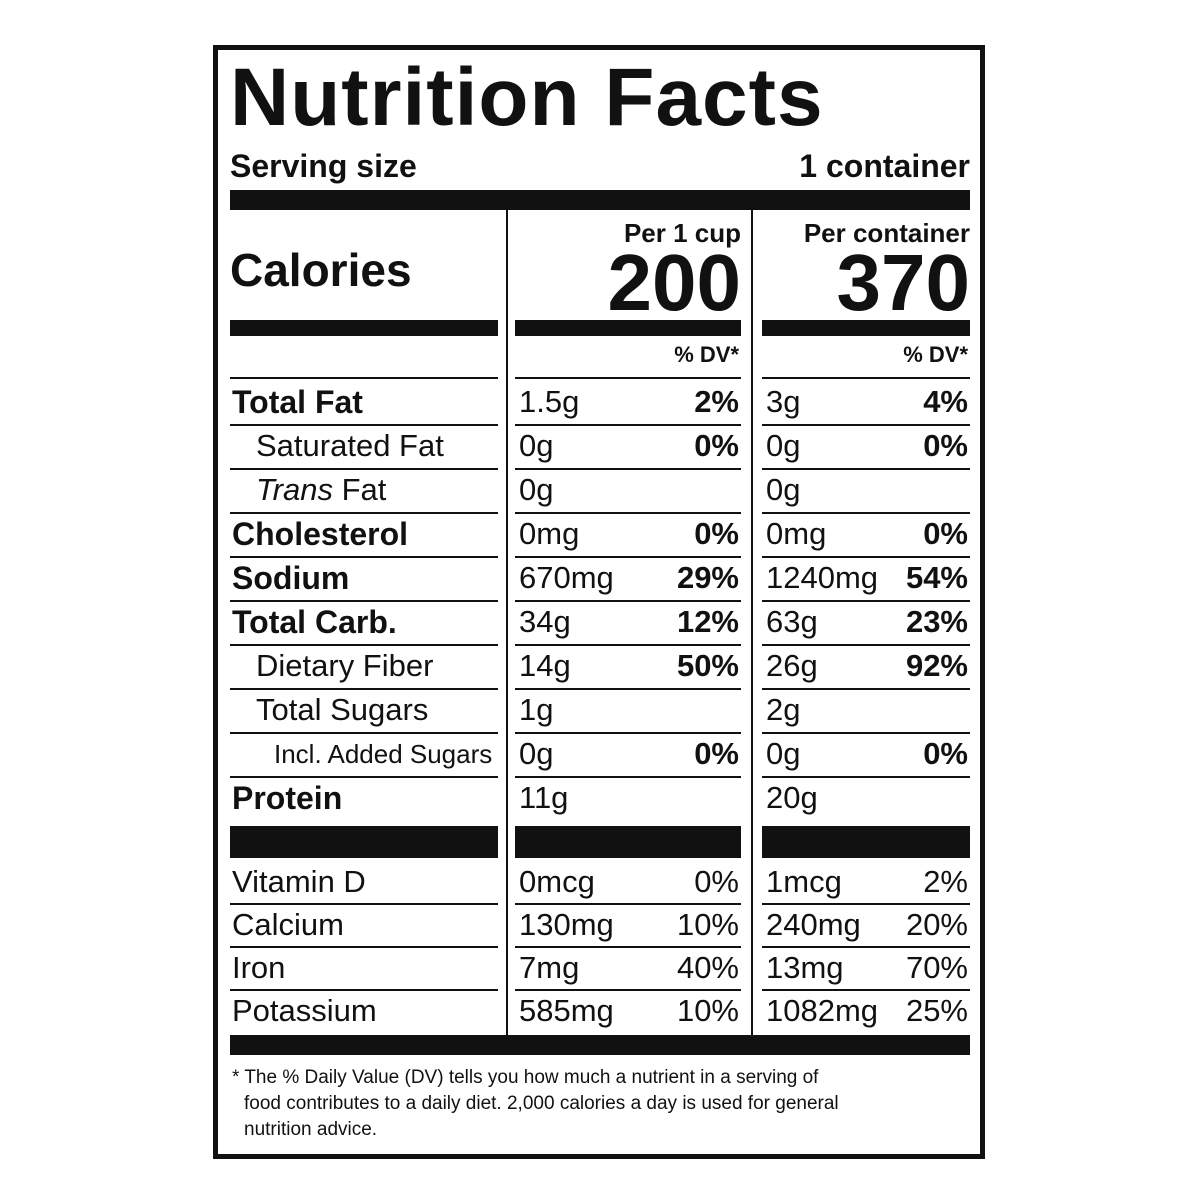 The width and height of the screenshot is (1200, 1200). I want to click on nutrient-name-text: Potassium, so click(304, 1010).